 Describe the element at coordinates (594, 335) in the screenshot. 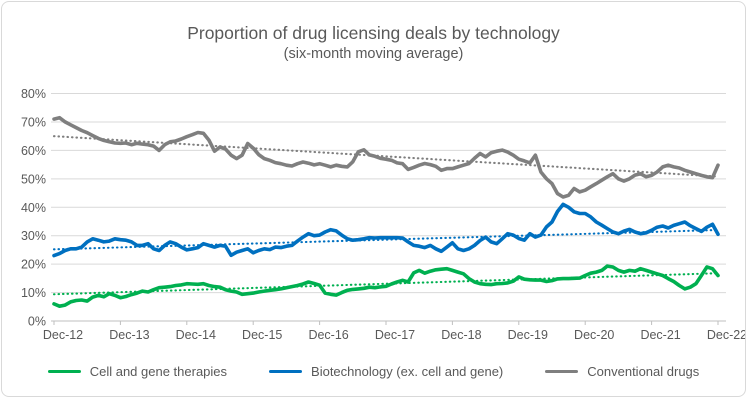

I see `x-axis-label: Dec-20` at that location.